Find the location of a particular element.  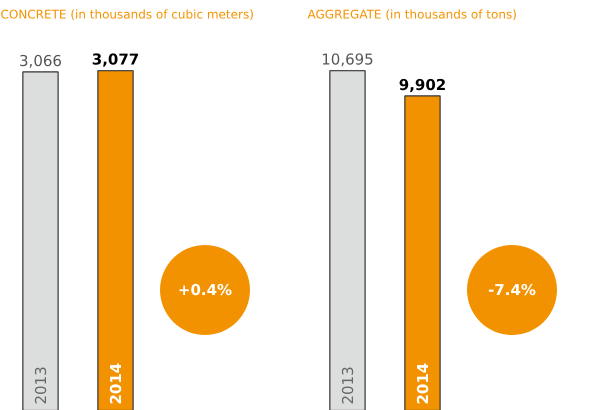

data-label: 10,695 is located at coordinates (347, 59).